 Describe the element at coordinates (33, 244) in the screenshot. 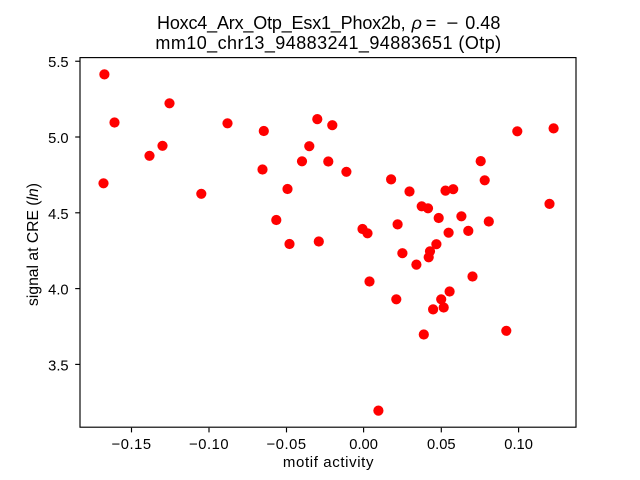

I see `svg-text: signal at CRE (ln)` at that location.